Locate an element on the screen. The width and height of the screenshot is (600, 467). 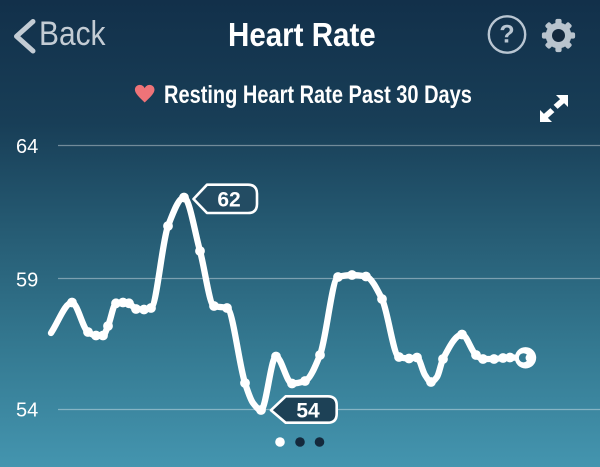
svg-text: 62 is located at coordinates (228, 200).